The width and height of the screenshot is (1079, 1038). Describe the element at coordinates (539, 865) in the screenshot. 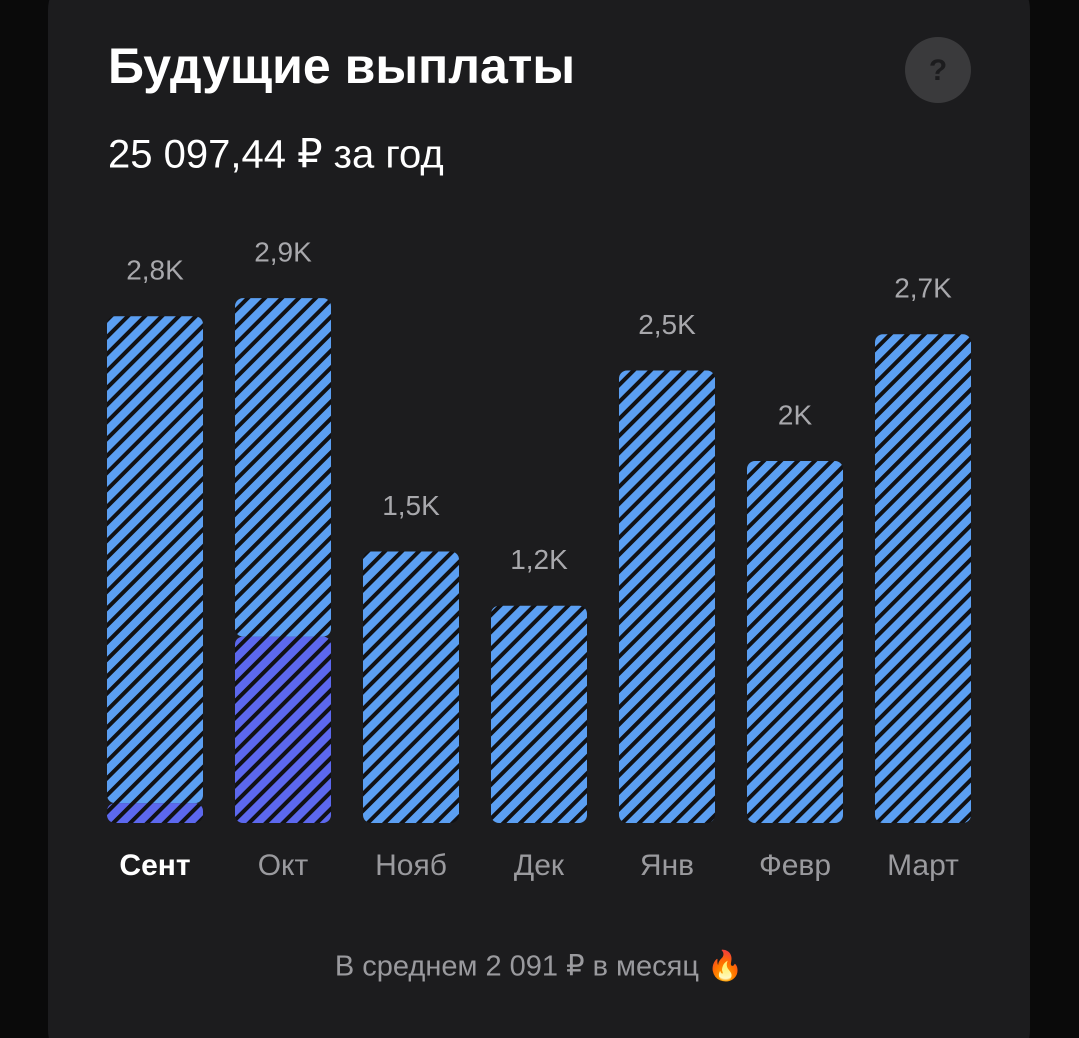

I see `x-tick-label: Дек` at that location.